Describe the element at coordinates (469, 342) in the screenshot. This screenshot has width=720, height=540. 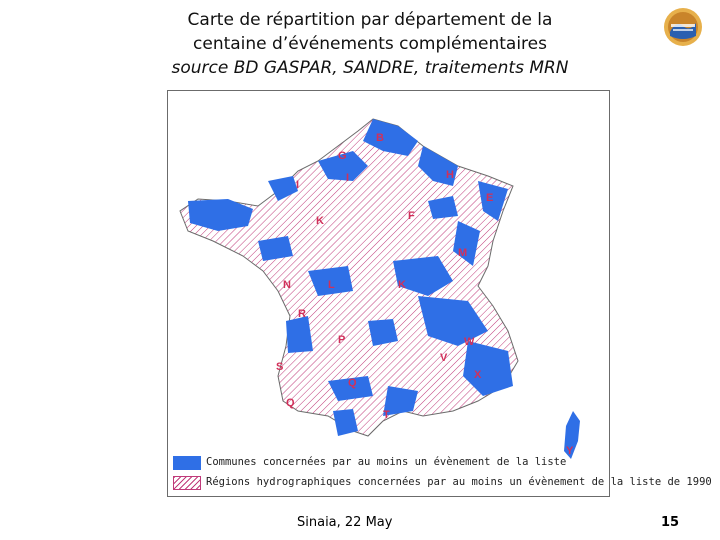
I see `region-label: W` at that location.